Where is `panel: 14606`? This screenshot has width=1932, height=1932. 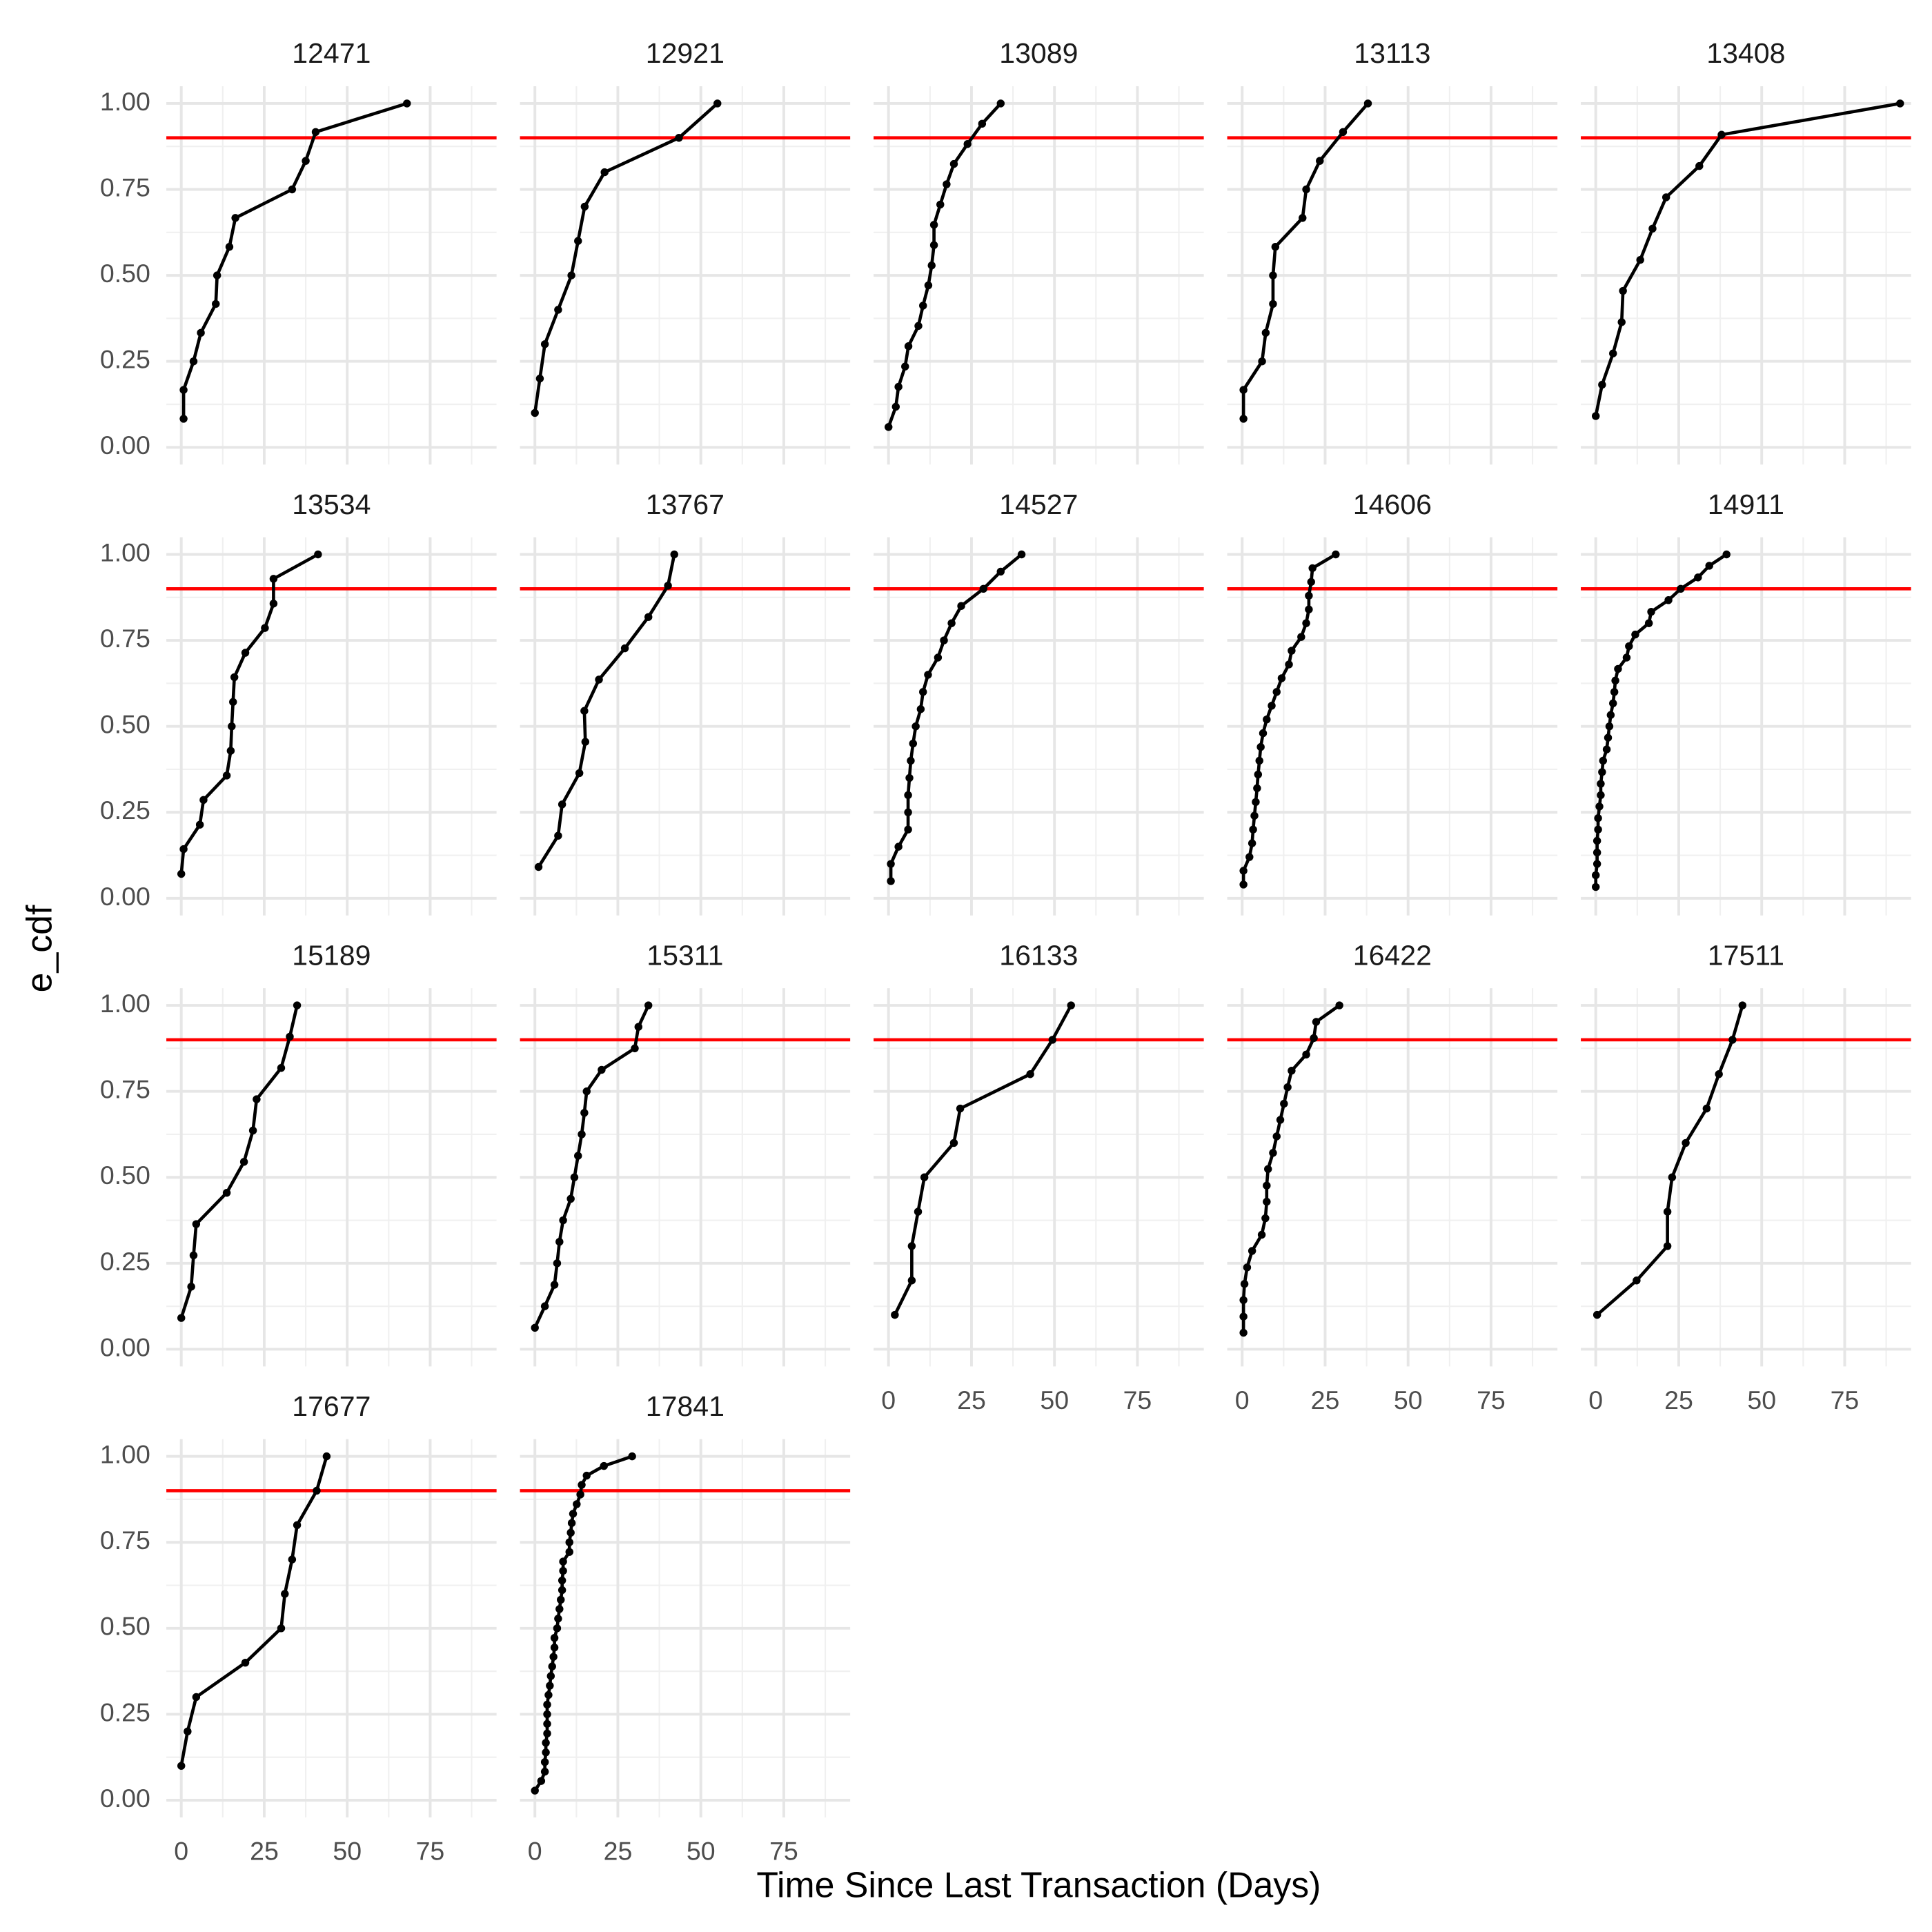
panel: 14606 is located at coordinates (1392, 702).